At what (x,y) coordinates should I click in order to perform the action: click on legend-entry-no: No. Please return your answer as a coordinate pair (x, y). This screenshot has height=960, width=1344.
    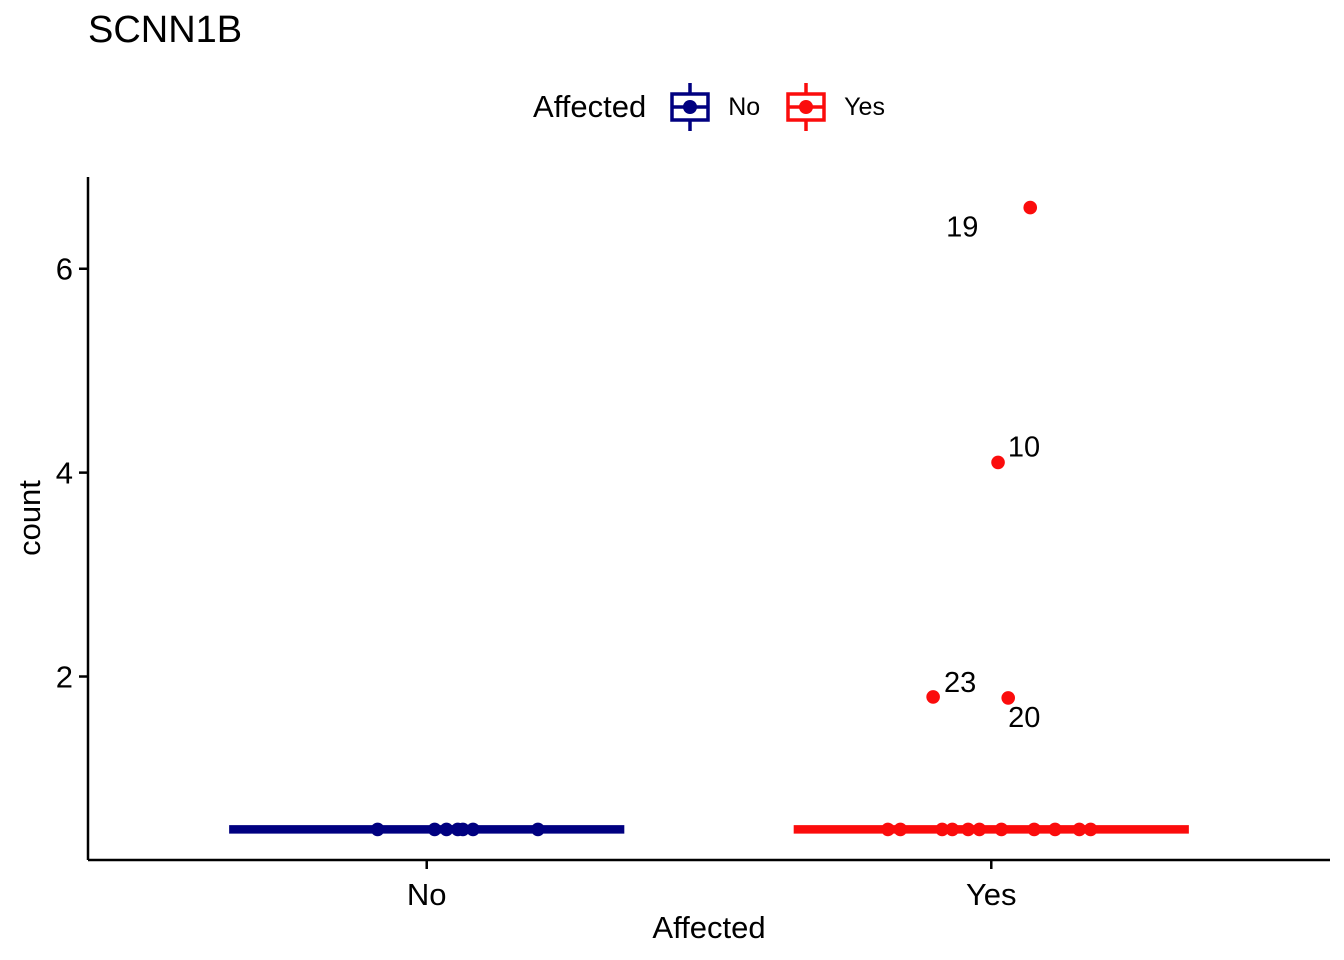
    Looking at the image, I should click on (713, 107).